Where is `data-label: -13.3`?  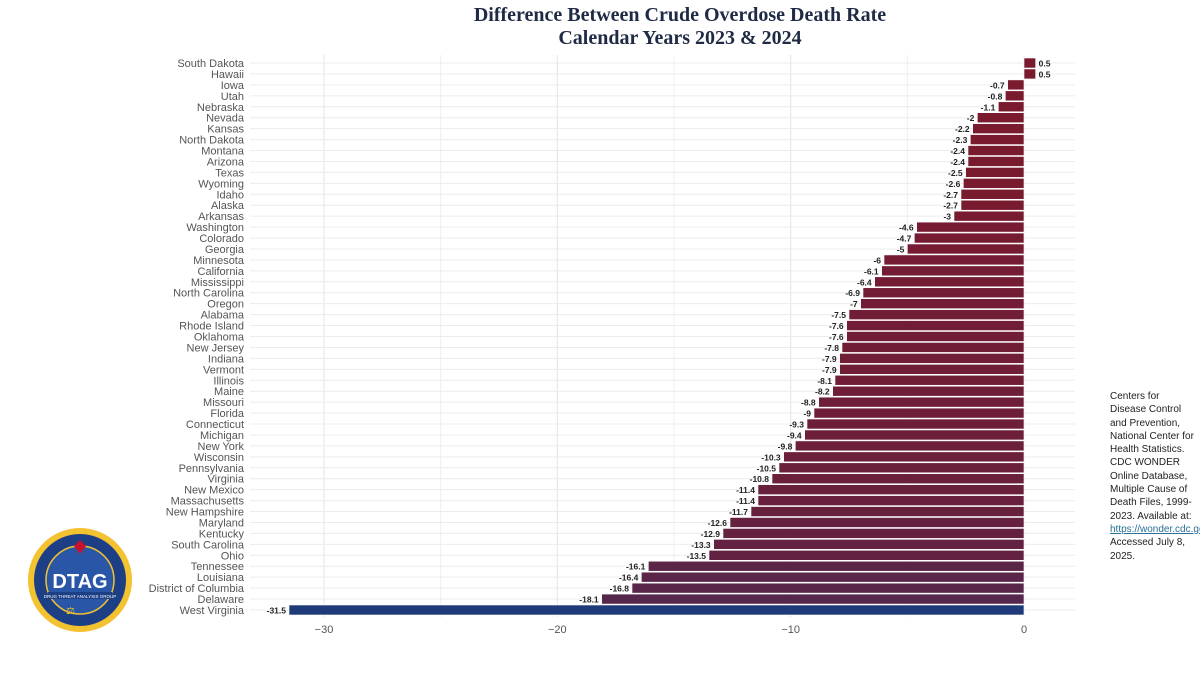
data-label: -13.3 is located at coordinates (701, 545).